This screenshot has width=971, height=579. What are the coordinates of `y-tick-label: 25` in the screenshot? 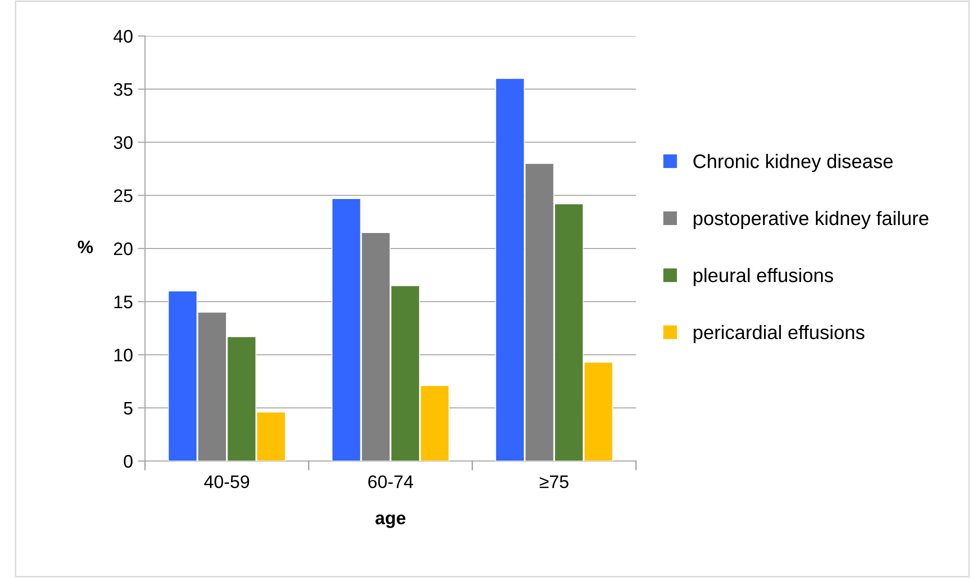 It's located at (123, 195).